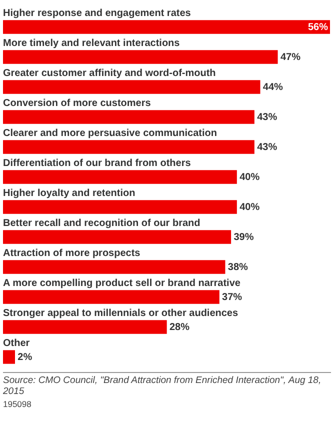  Describe the element at coordinates (72, 253) in the screenshot. I see `y-tick-label: Attraction of more prospects` at that location.